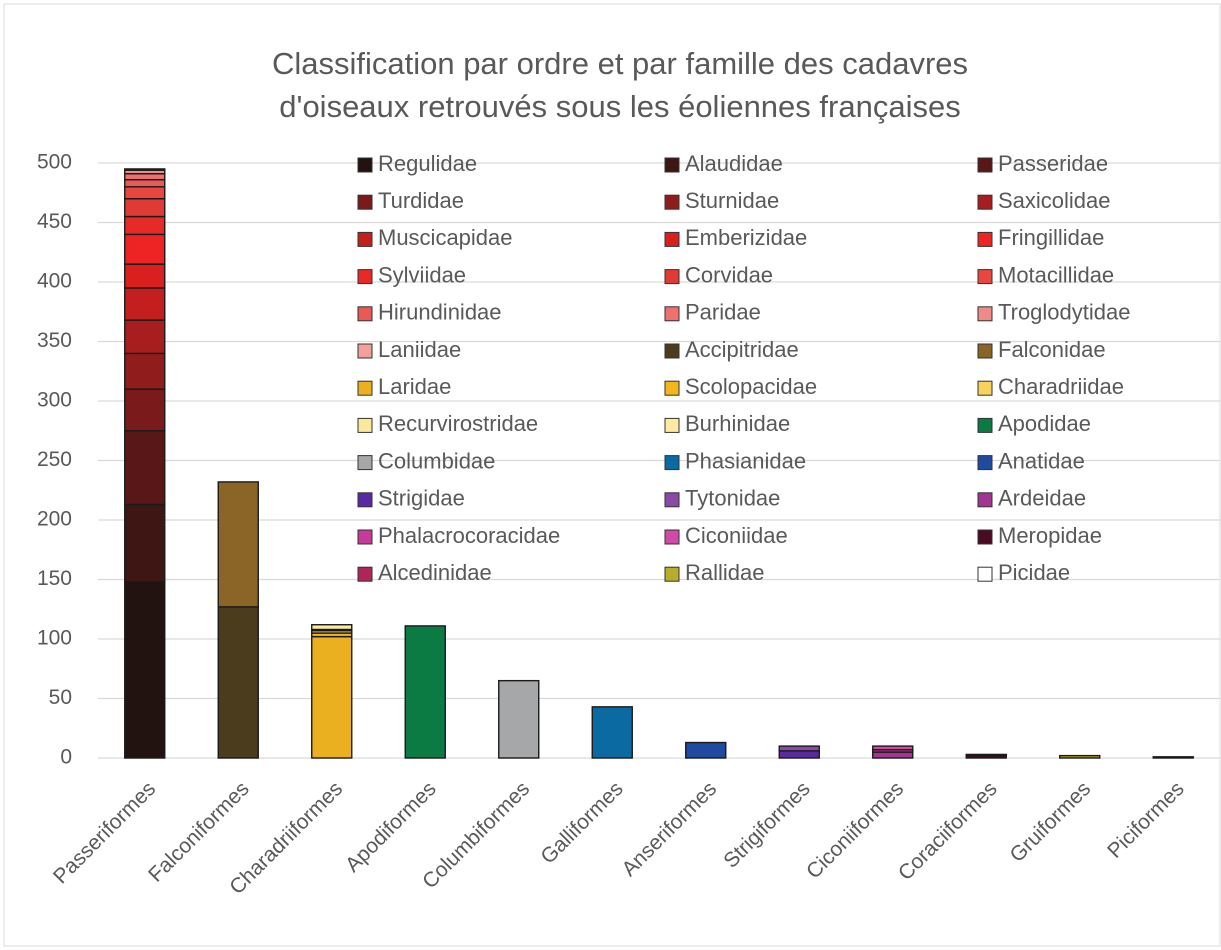 This screenshot has height=950, width=1221. I want to click on legend-label: Ardeidae, so click(1042, 498).